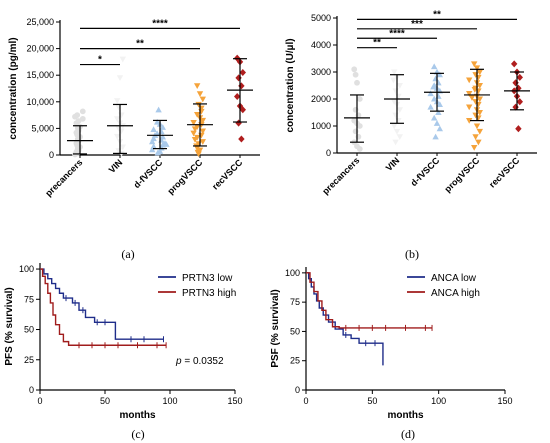 Image resolution: width=550 pixels, height=443 pixels. Describe the element at coordinates (207, 278) in the screenshot. I see `legend-label: PRTN3 low` at that location.